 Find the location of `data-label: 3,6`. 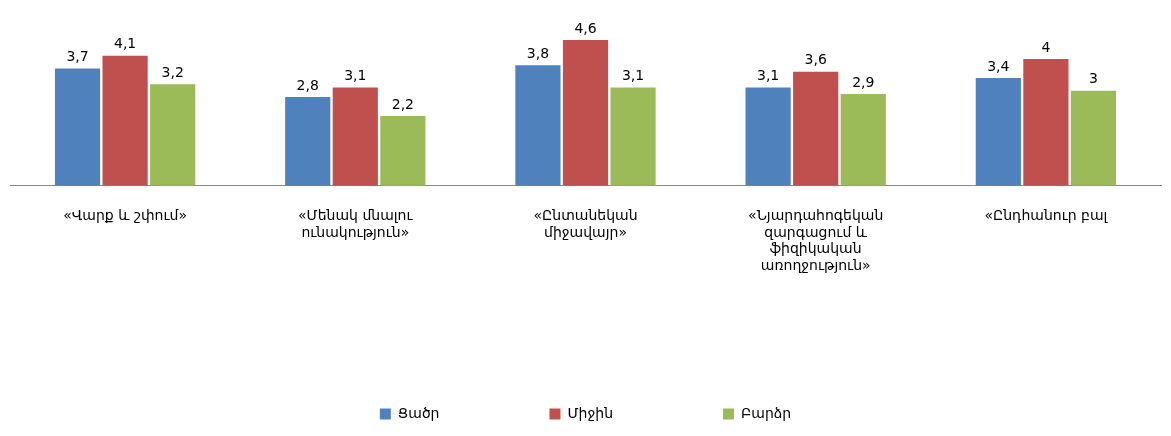

data-label: 3,6 is located at coordinates (815, 59).